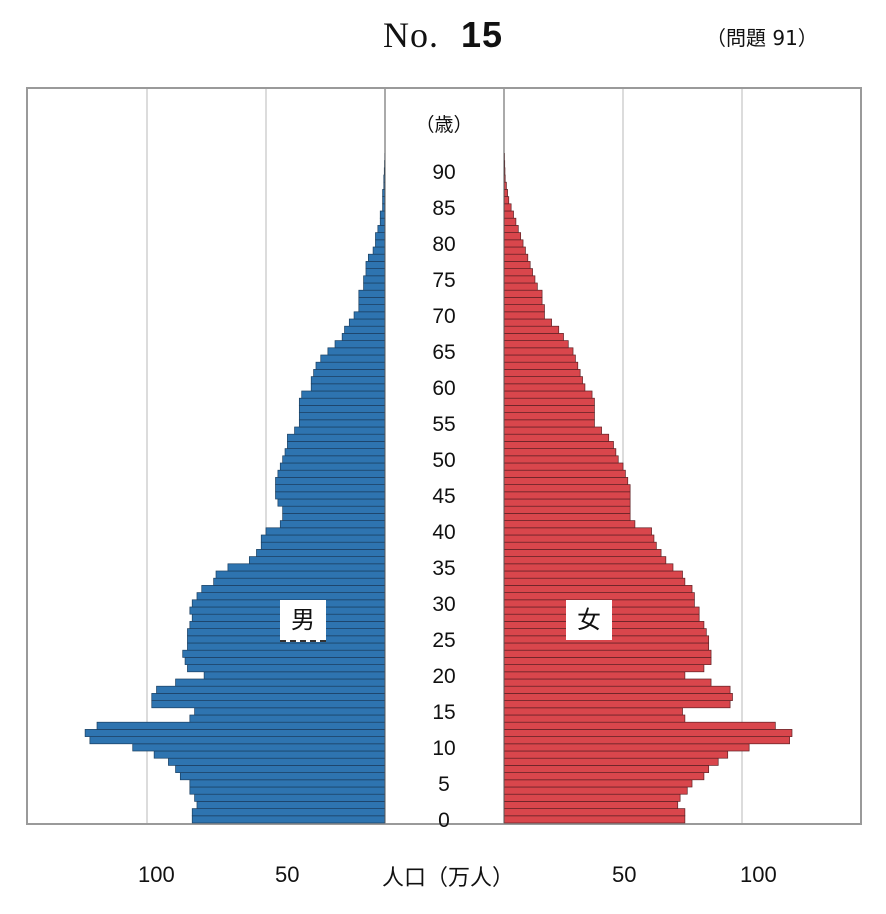  Describe the element at coordinates (443, 125) in the screenshot. I see `age-axis-unit: （歳）` at that location.